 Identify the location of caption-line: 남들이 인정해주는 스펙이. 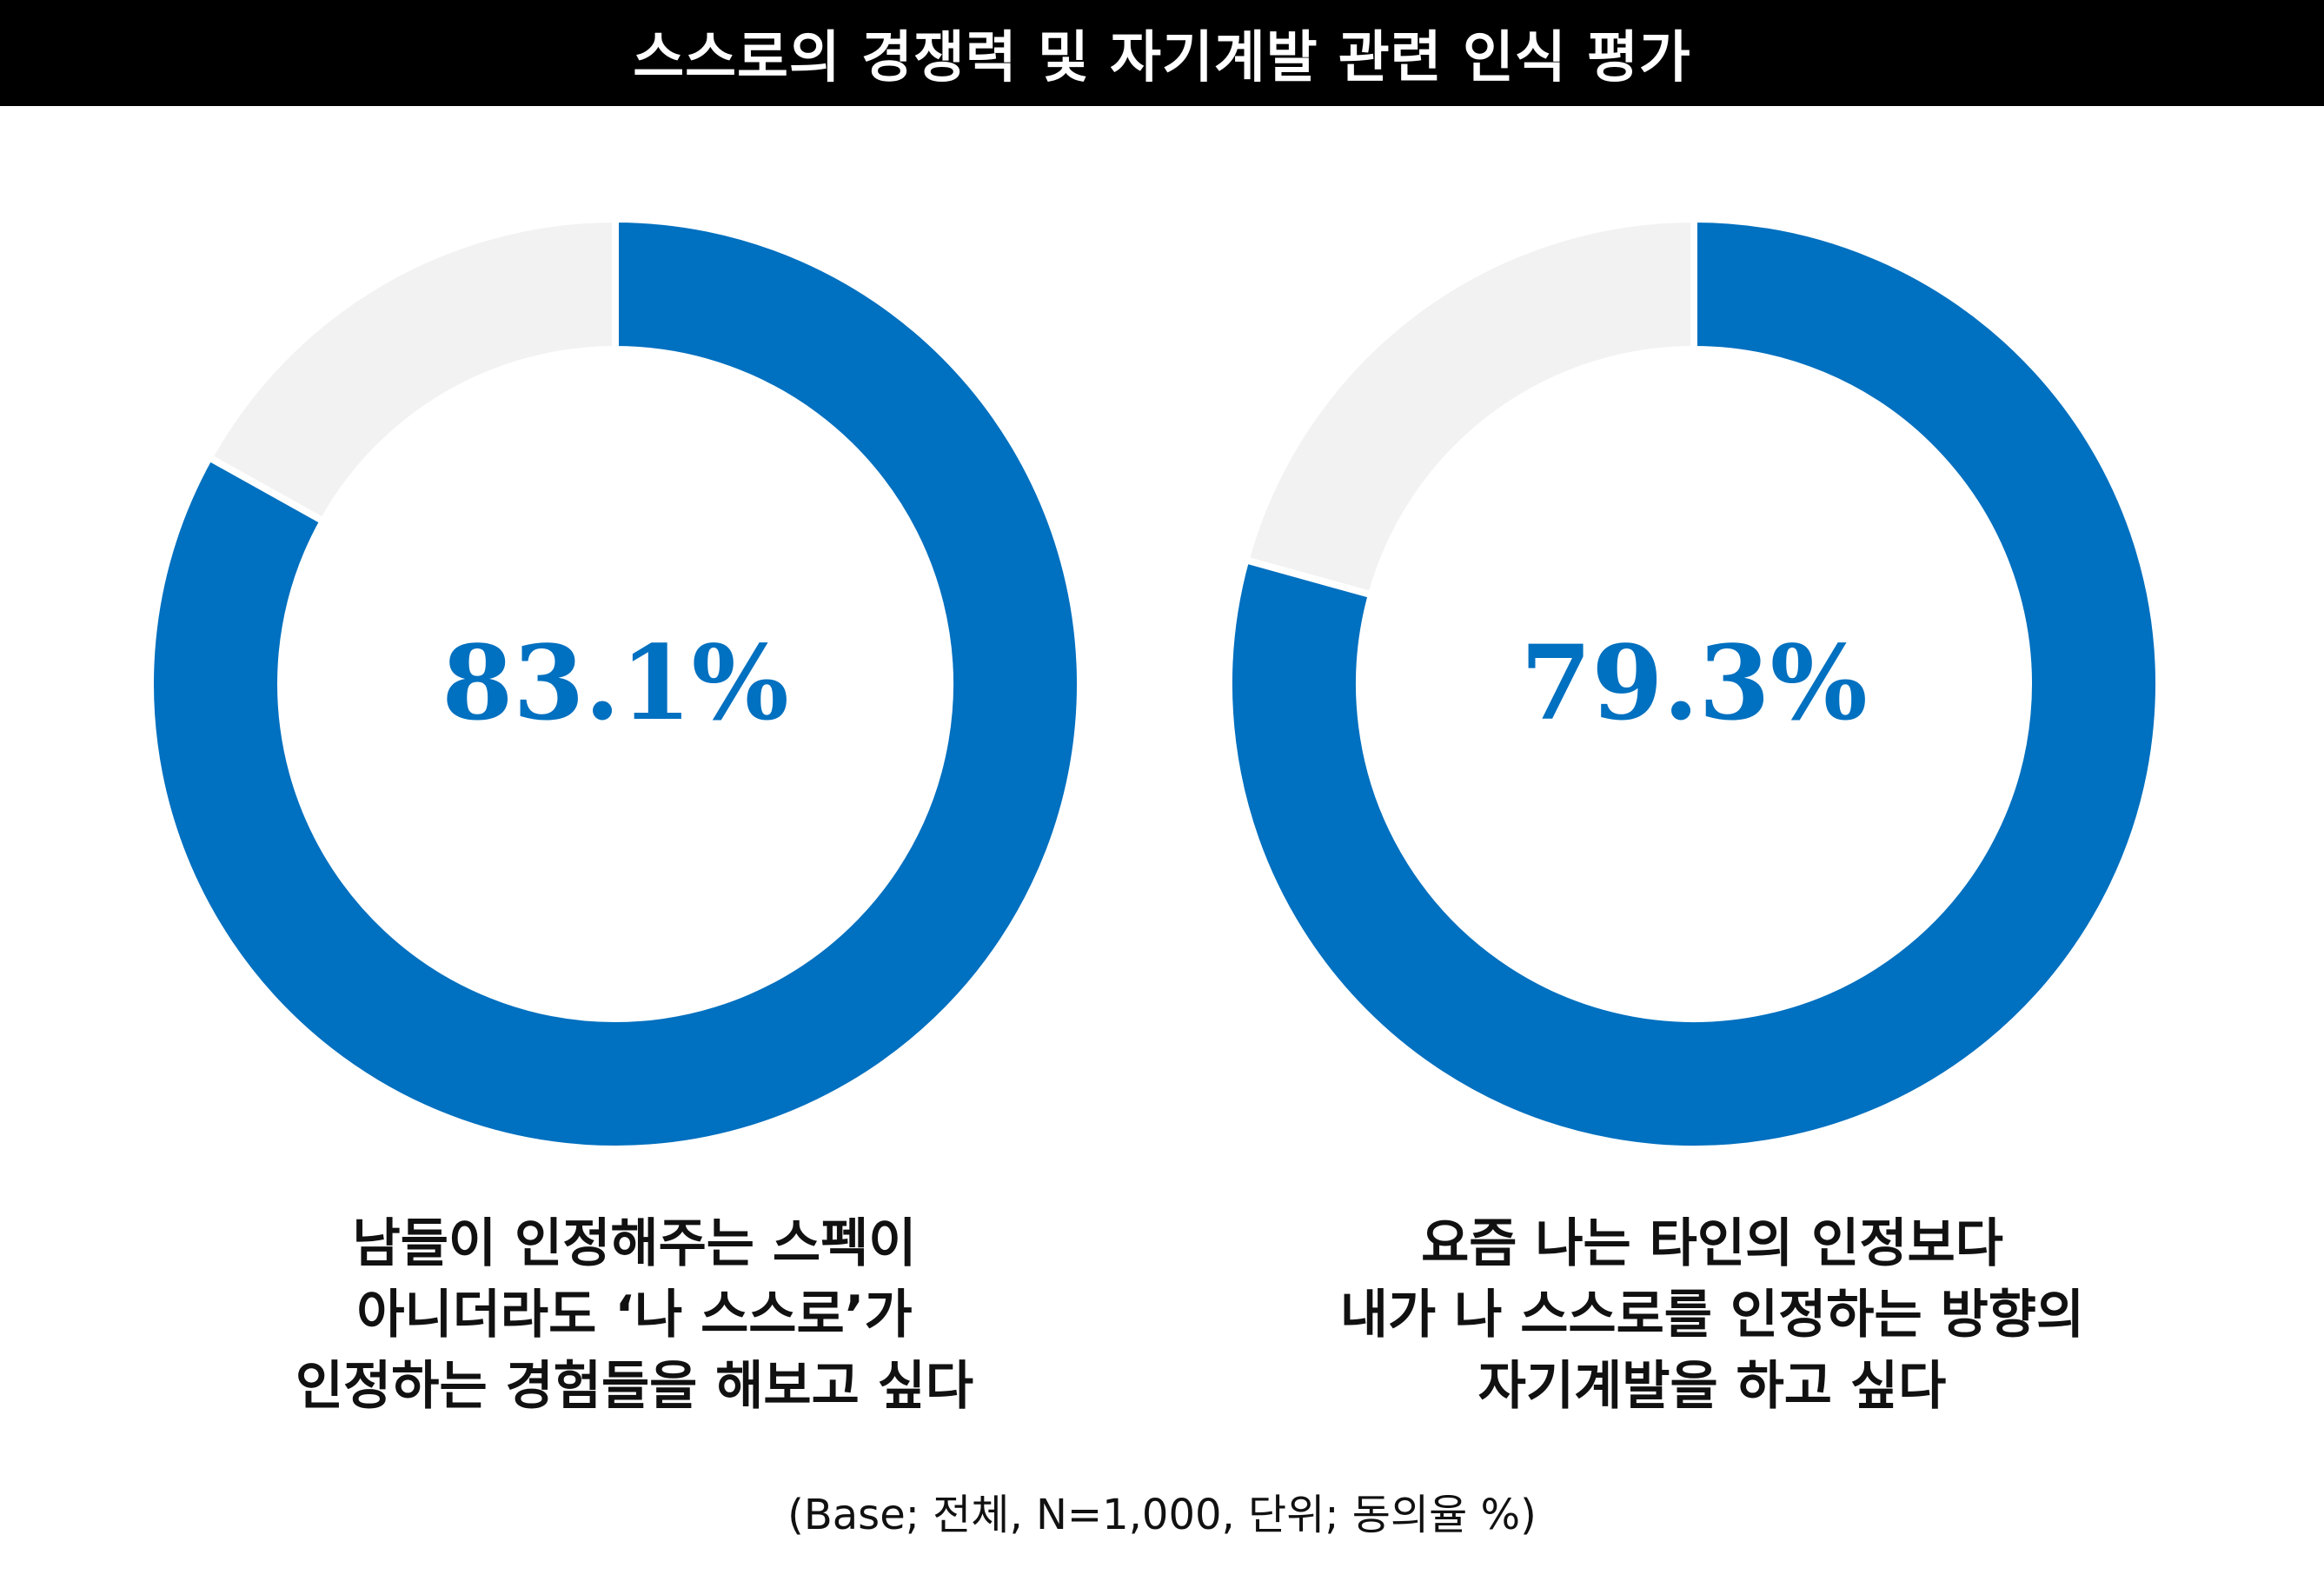
(634, 1243).